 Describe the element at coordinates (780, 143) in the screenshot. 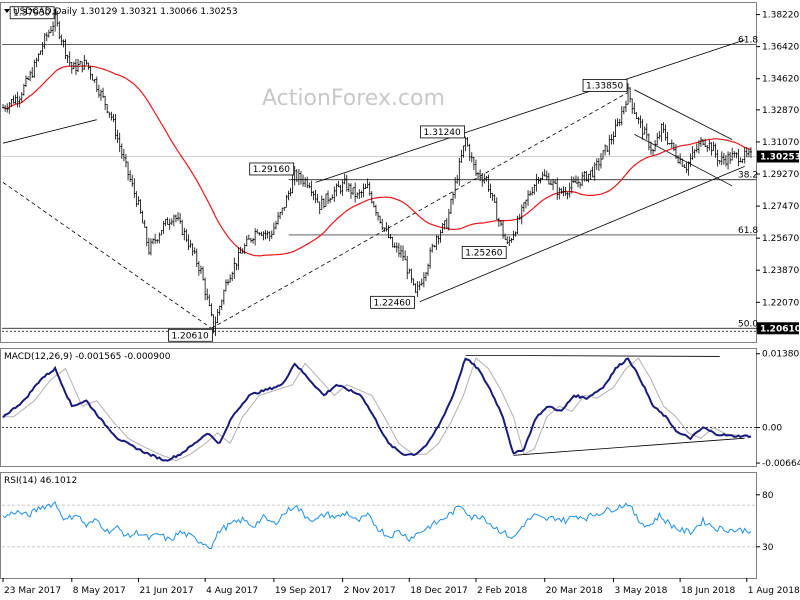

I see `price-tick-label: 1.31070` at that location.